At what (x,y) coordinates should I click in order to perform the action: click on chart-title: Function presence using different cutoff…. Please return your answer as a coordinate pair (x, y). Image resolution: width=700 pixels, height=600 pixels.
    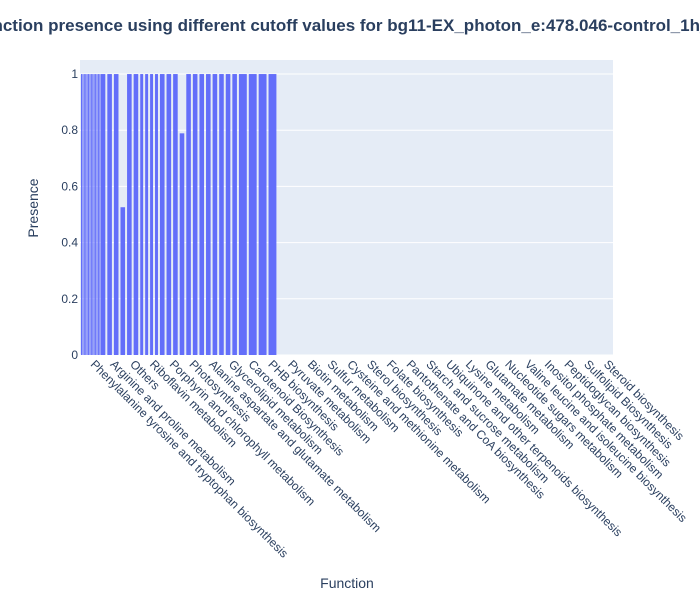
    Looking at the image, I should click on (350, 25).